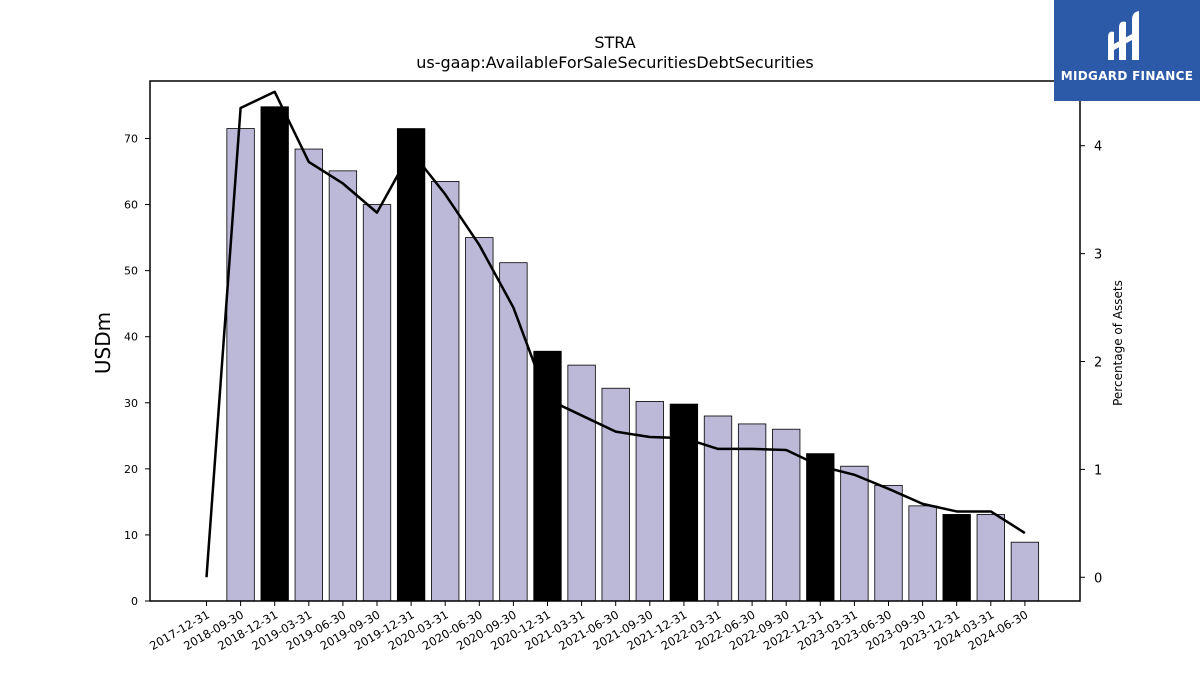 The height and width of the screenshot is (675, 1200). I want to click on logo-text: MIDGARD FINANCE, so click(1127, 76).